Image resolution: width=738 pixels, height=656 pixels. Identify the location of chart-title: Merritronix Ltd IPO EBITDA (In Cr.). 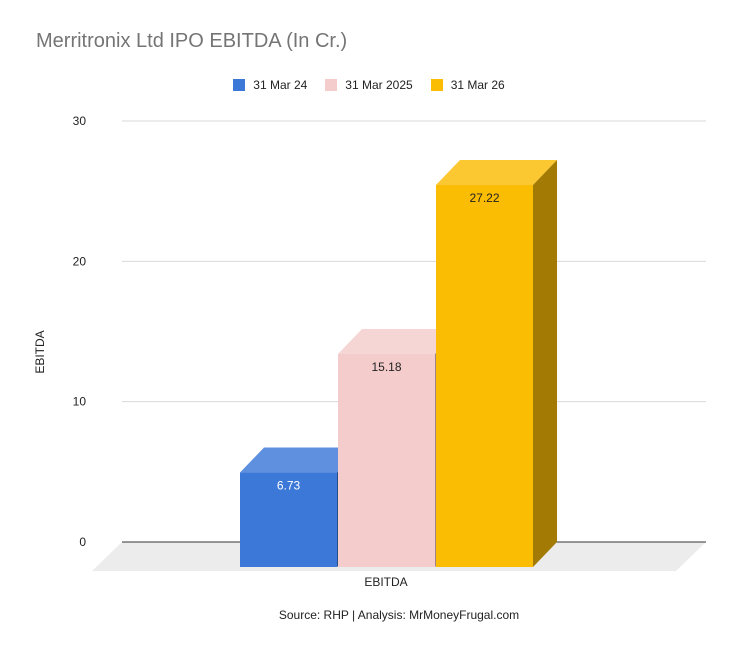
(192, 41).